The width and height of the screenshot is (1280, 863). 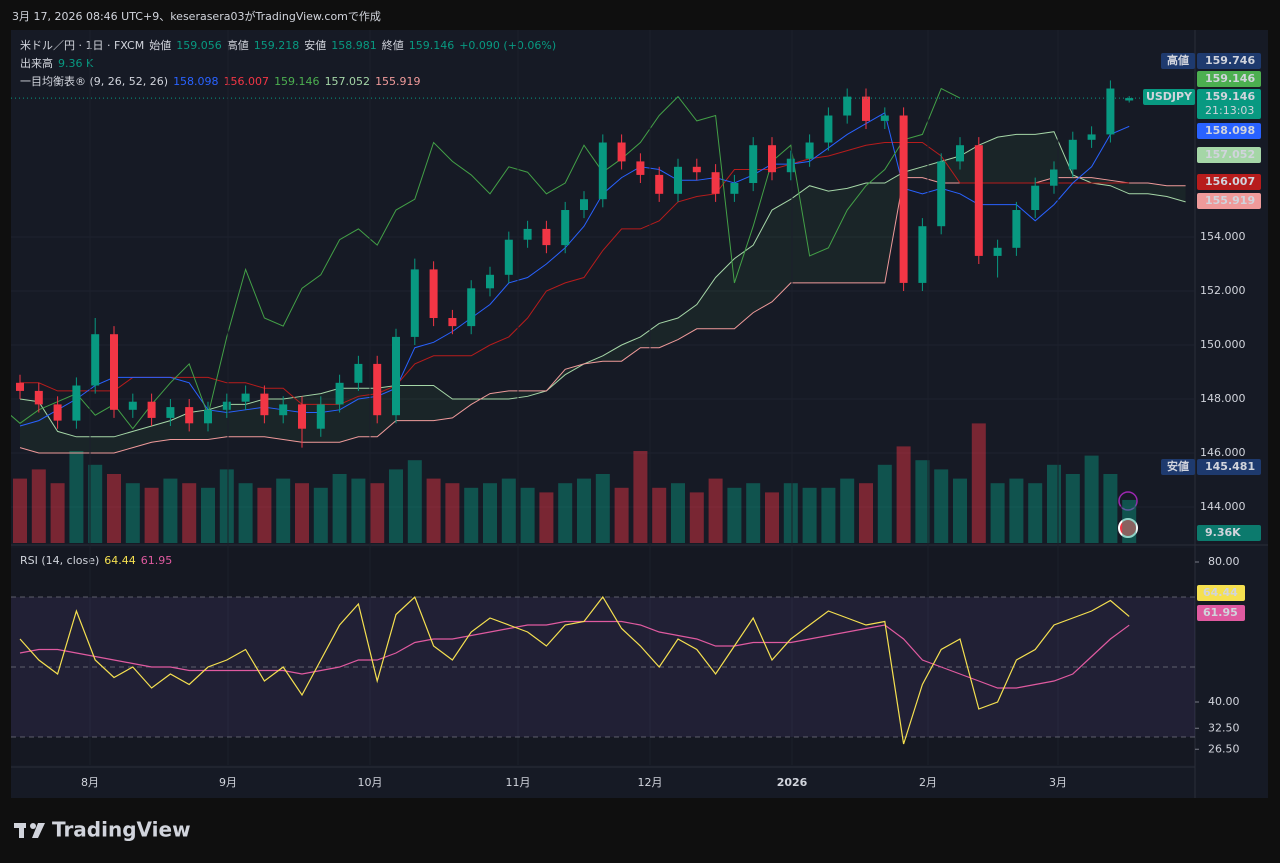 What do you see at coordinates (1223, 506) in the screenshot?
I see `y-tick-label: 144.000` at bounding box center [1223, 506].